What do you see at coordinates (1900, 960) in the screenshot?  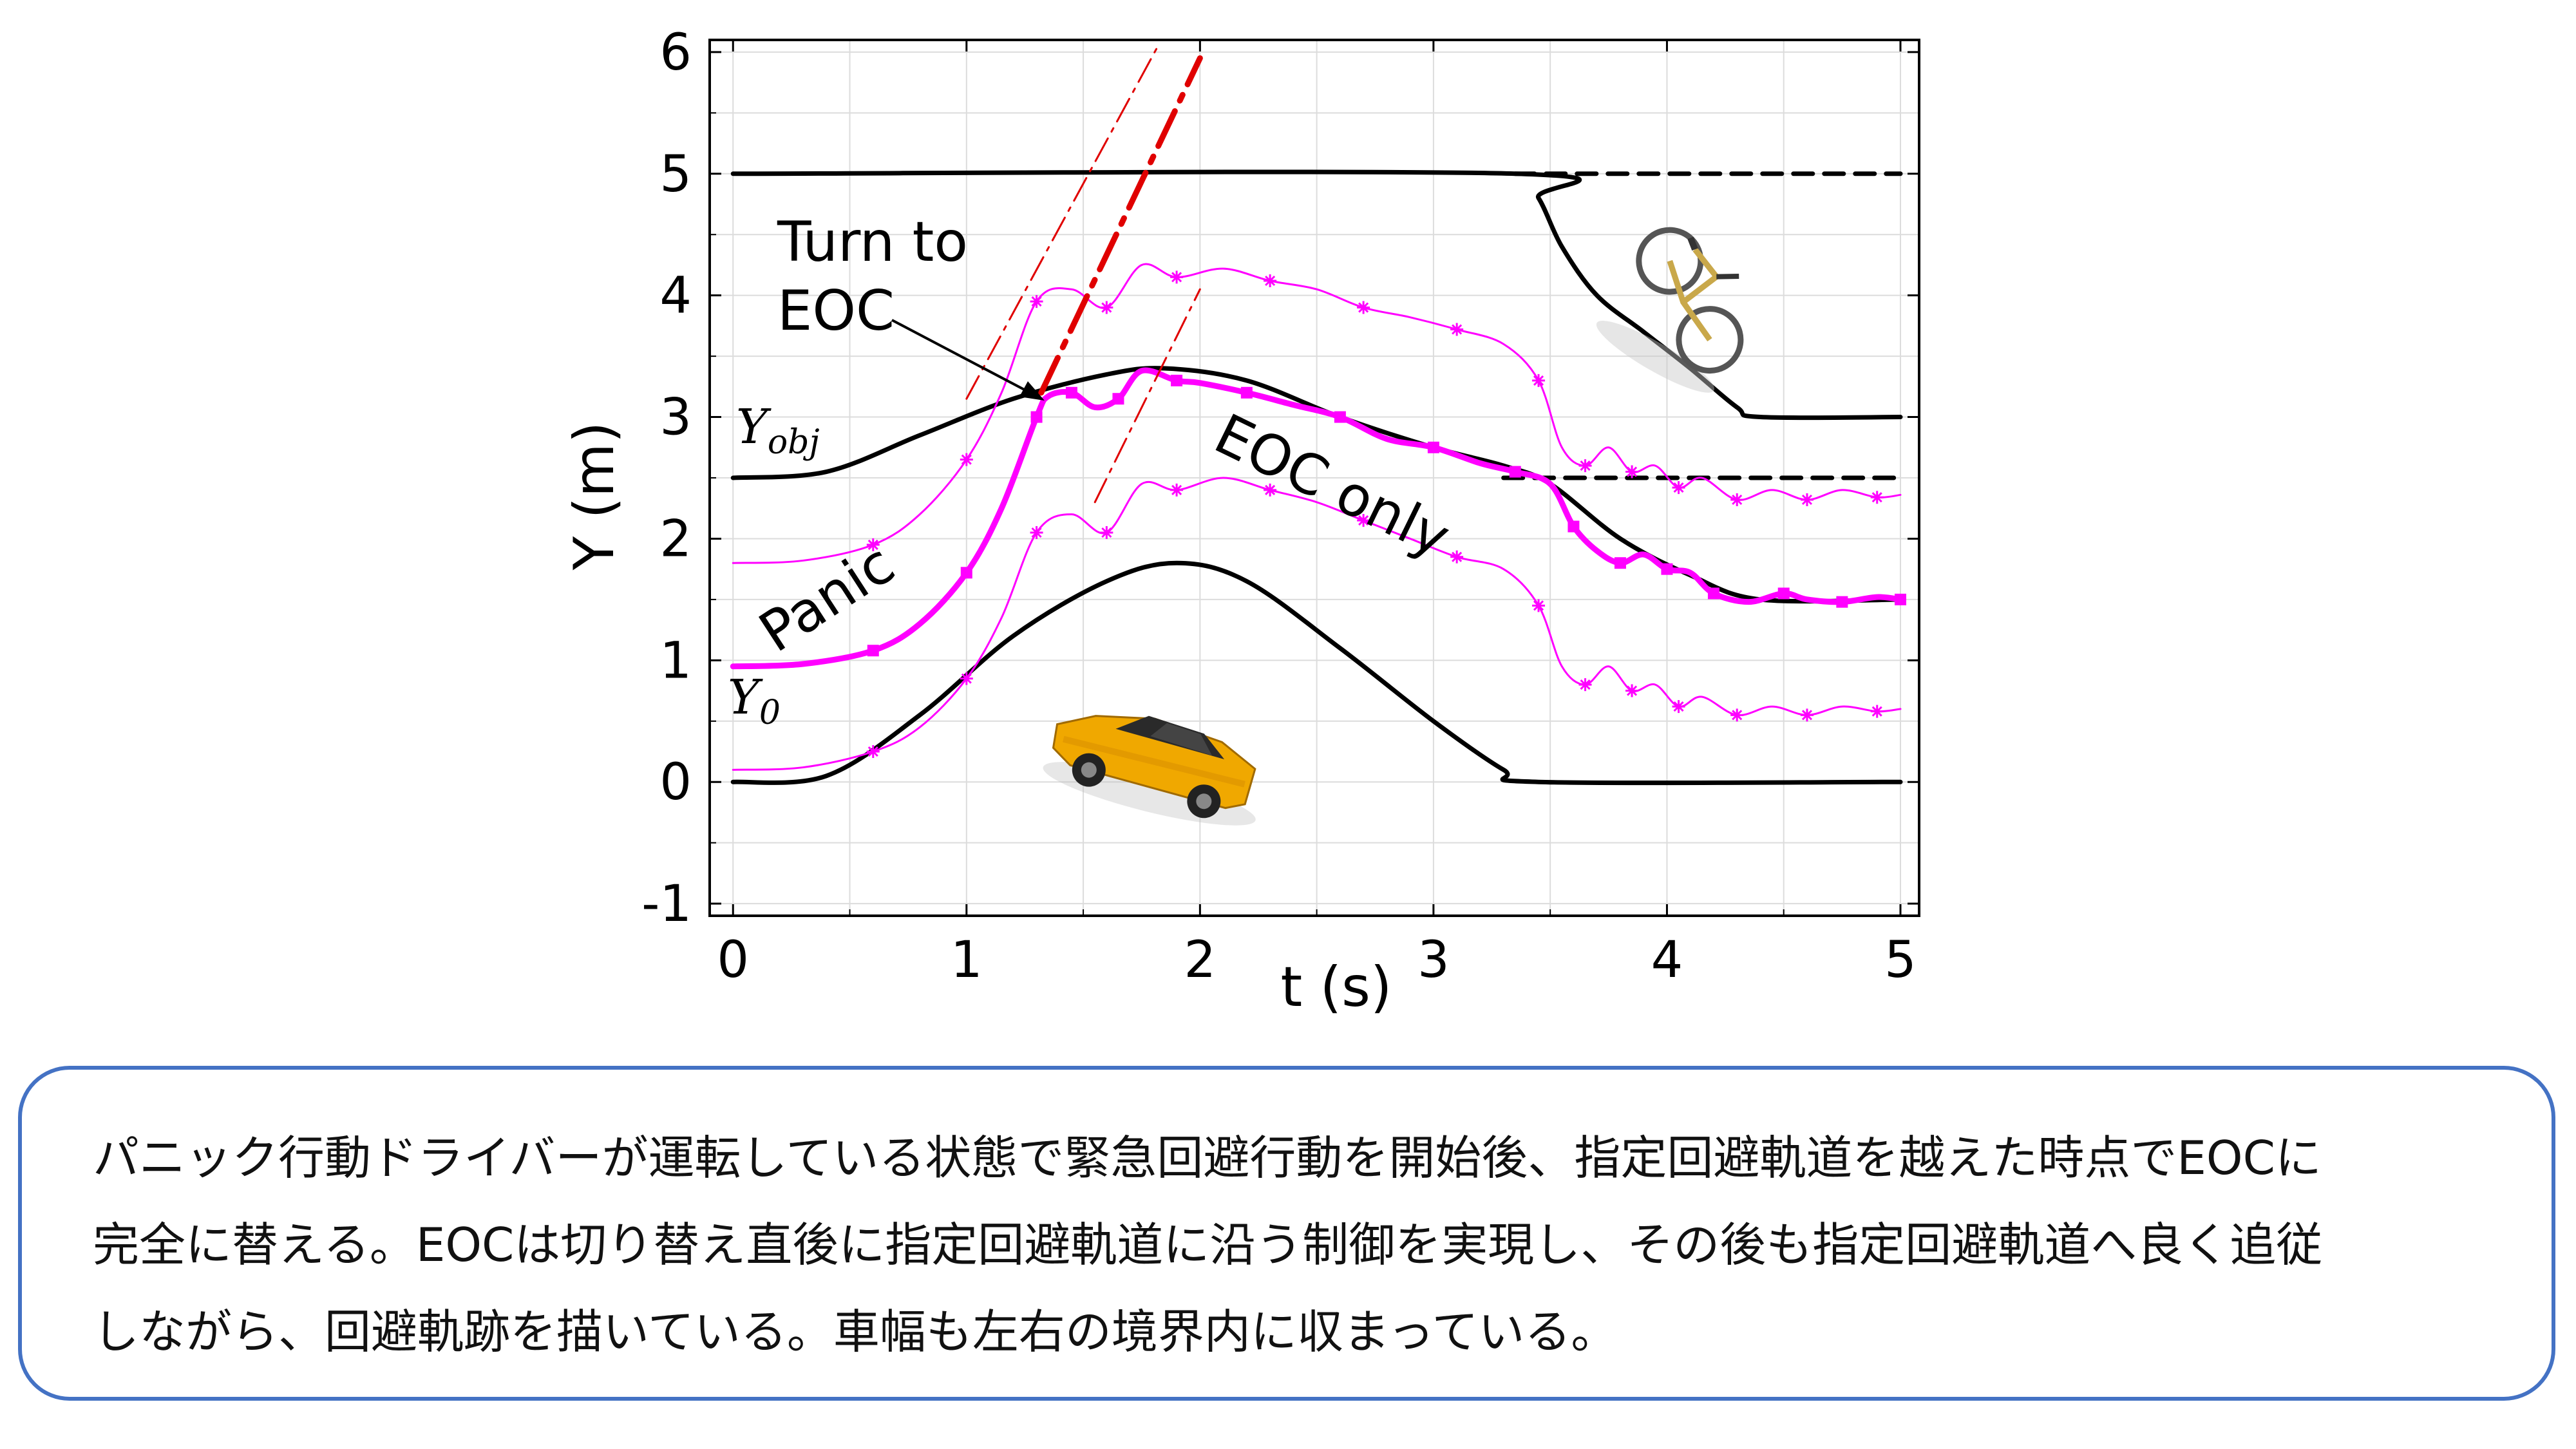 I see `x-tick-label: 5` at bounding box center [1900, 960].